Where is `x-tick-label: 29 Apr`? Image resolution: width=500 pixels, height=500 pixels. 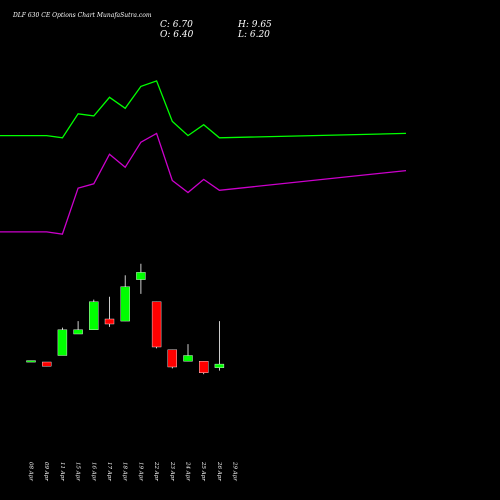
x-tick-label: 29 Apr is located at coordinates (235, 471).